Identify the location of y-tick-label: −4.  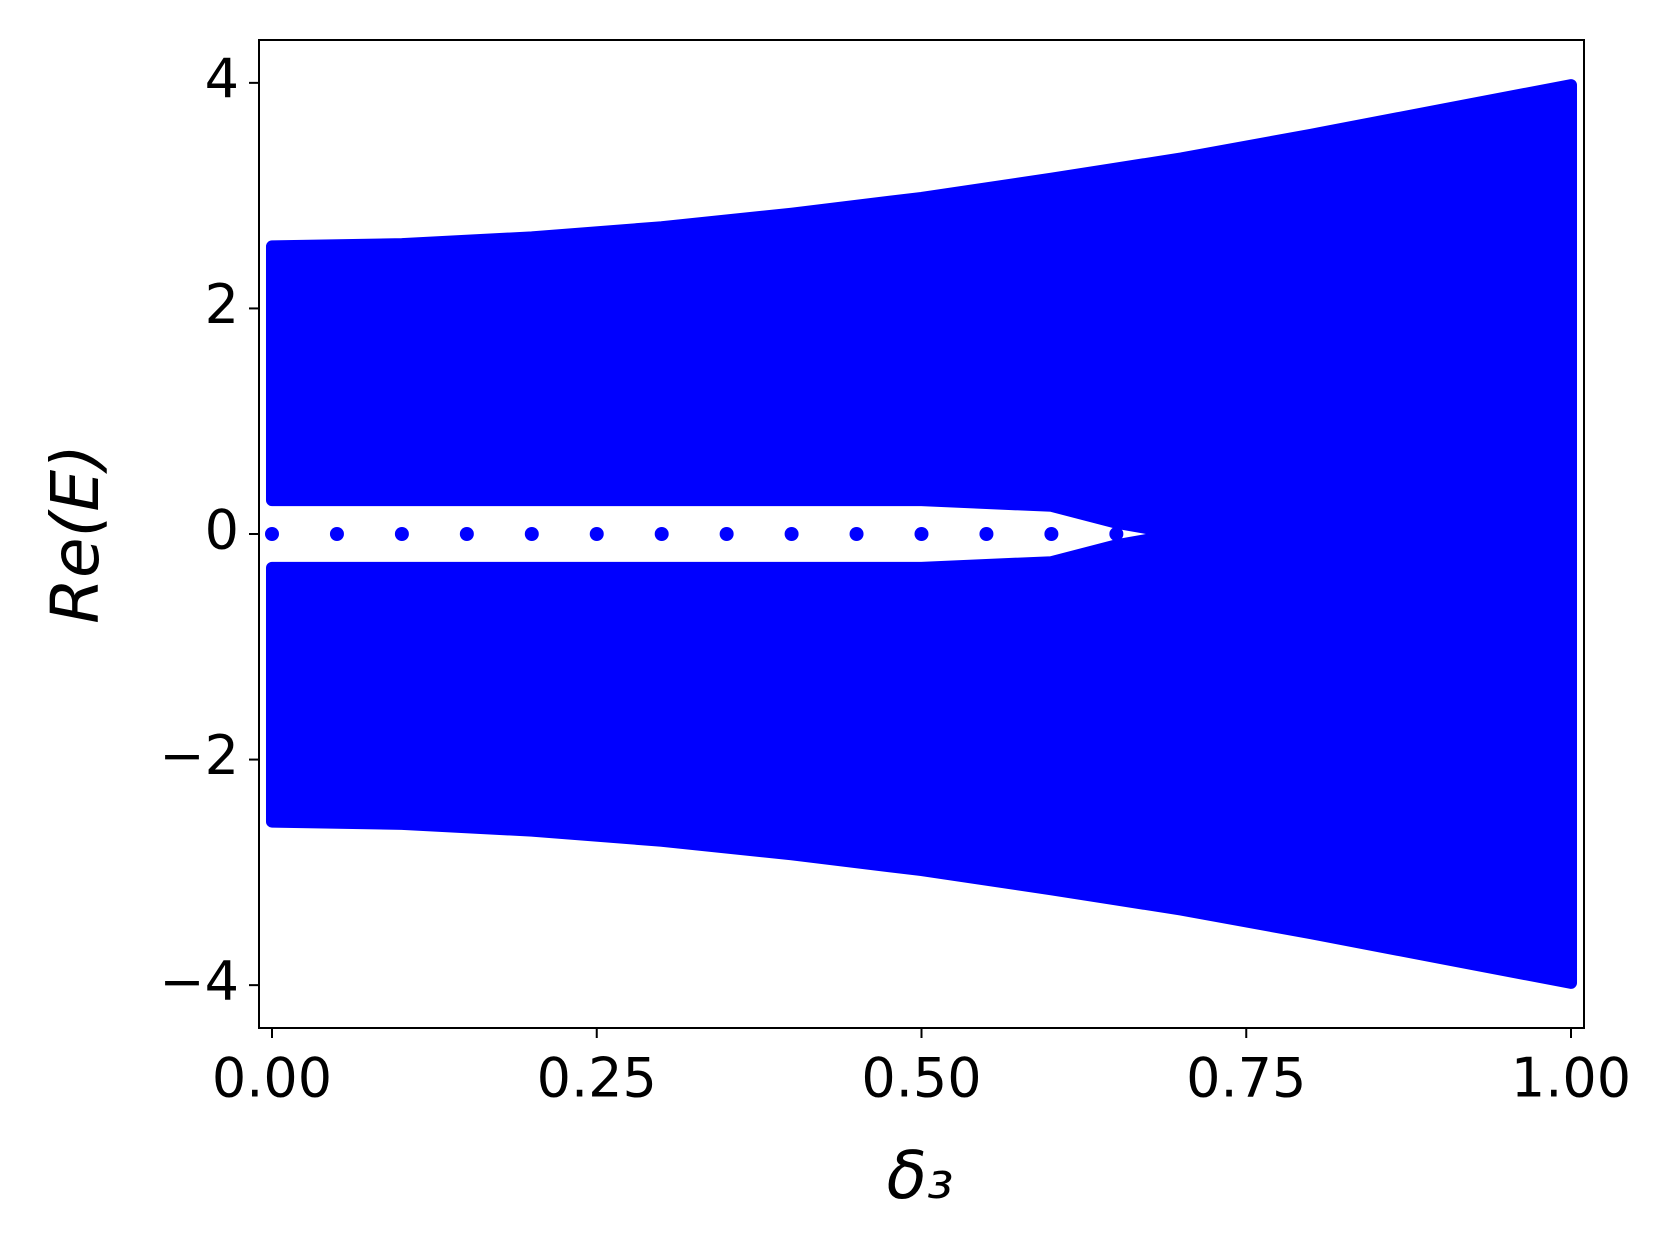
(199, 981).